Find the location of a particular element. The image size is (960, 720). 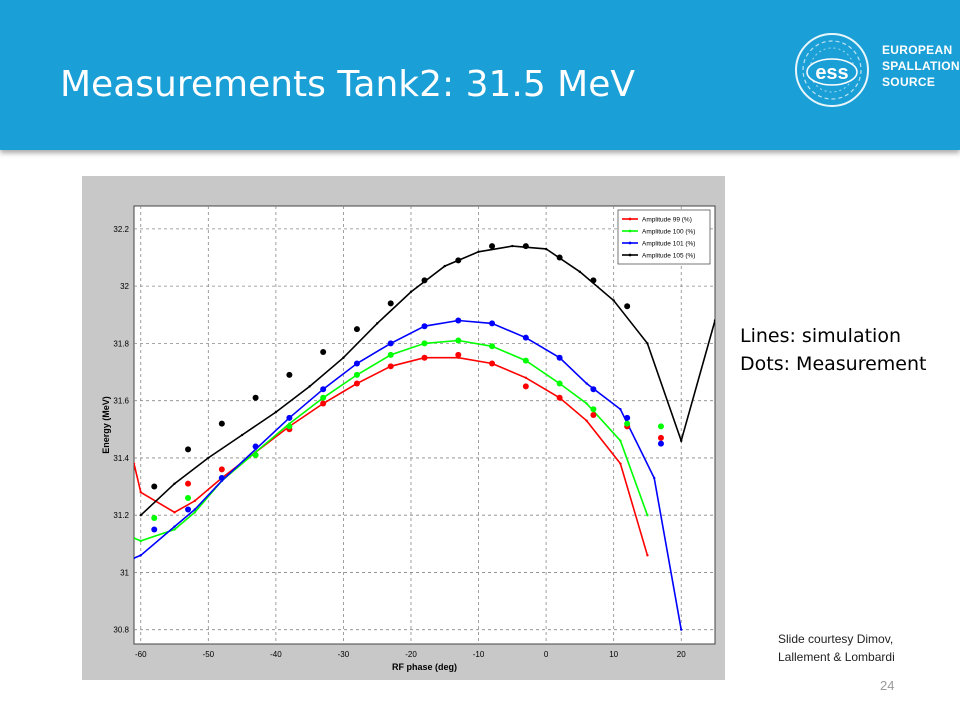

note-dots: Dots: Measurement is located at coordinates (833, 364).